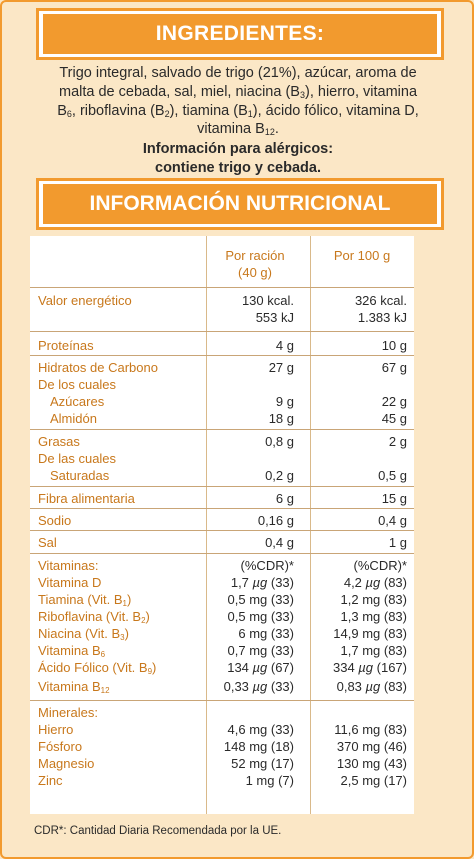 The height and width of the screenshot is (859, 474). Describe the element at coordinates (279, 441) in the screenshot. I see `fat-portion: 0,8 g` at that location.